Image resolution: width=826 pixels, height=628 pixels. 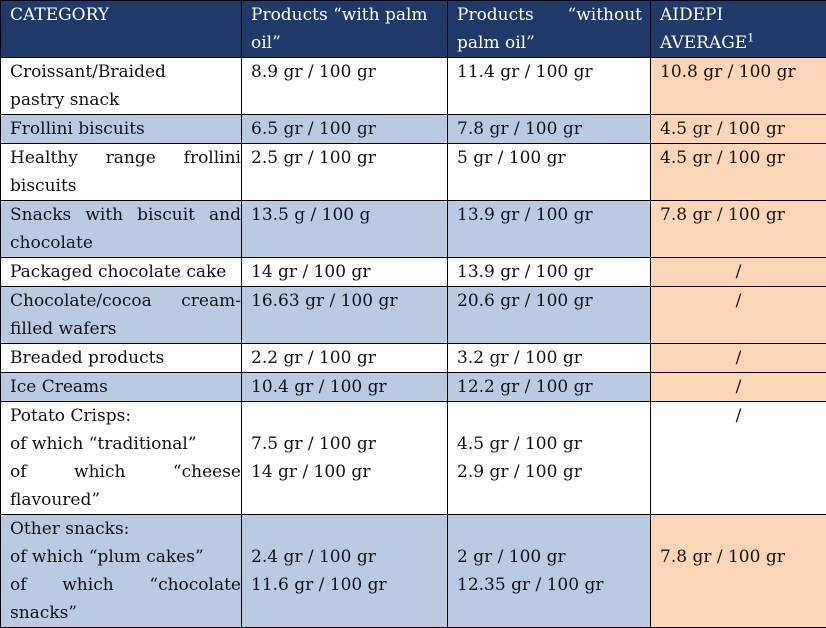 What do you see at coordinates (738, 29) in the screenshot?
I see `header-aidepi-average: AIDEPI AVERAGE1` at bounding box center [738, 29].